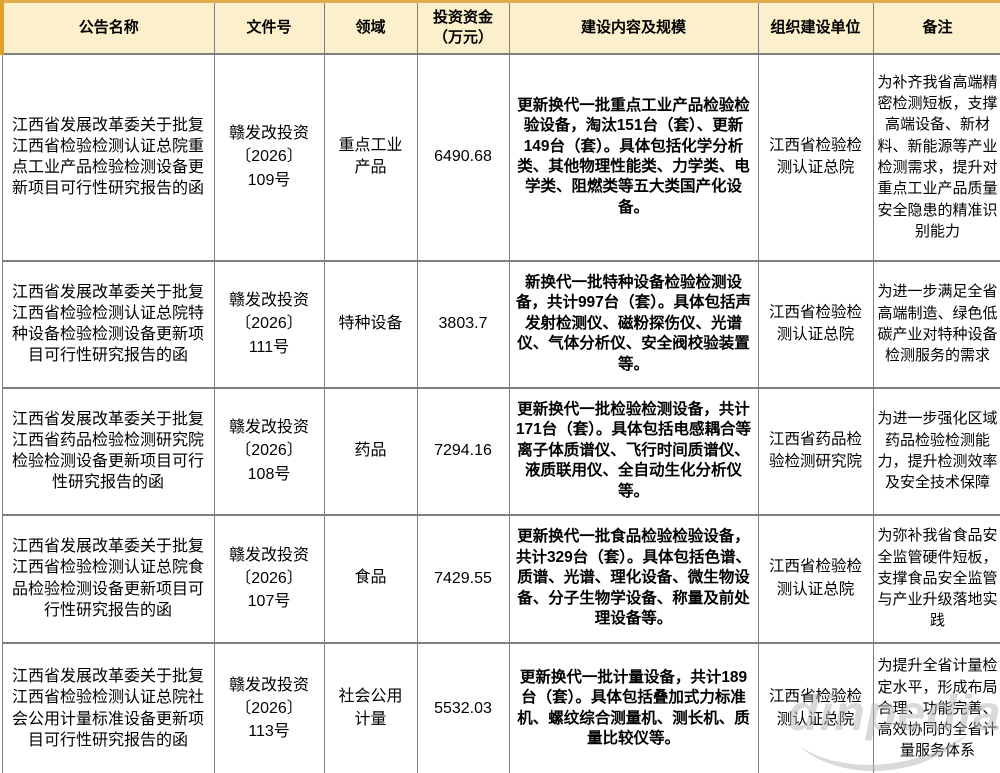 This screenshot has height=773, width=1000. Describe the element at coordinates (269, 707) in the screenshot. I see `cell-document-number: 赣发改投资 〔2026〕 113号` at that location.